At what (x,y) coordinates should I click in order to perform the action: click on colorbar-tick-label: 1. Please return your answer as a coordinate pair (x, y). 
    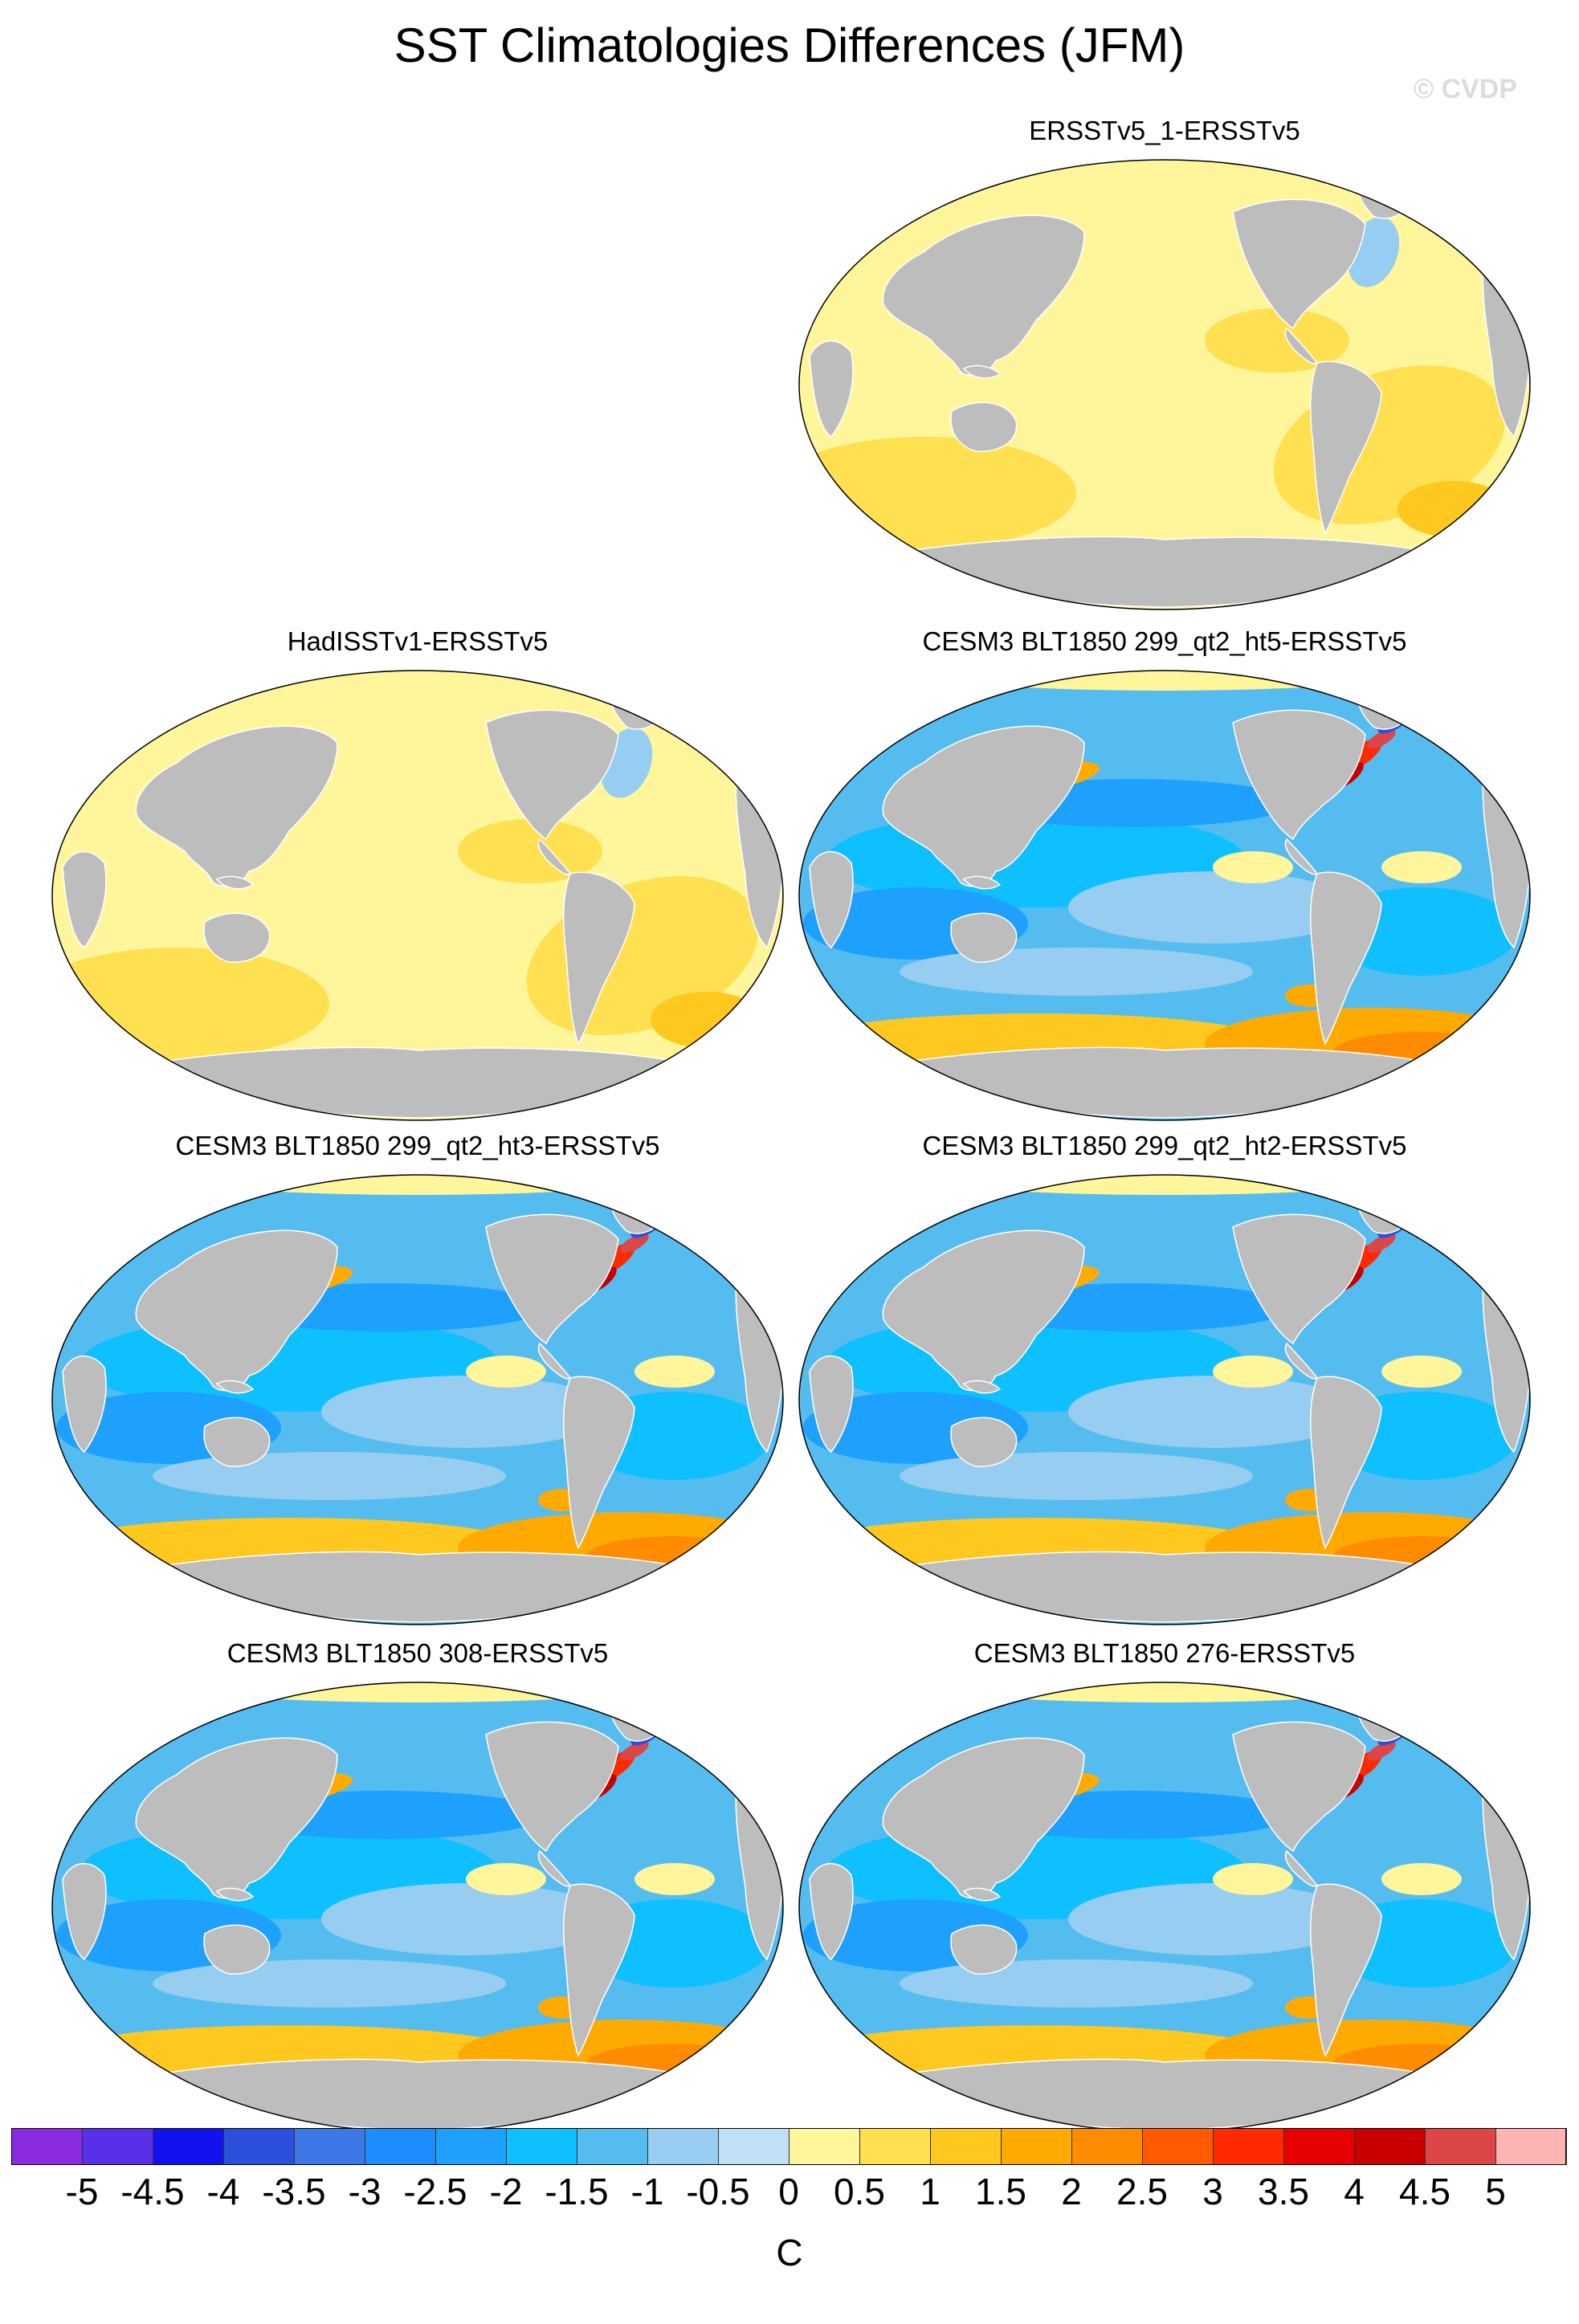
    Looking at the image, I should click on (930, 2192).